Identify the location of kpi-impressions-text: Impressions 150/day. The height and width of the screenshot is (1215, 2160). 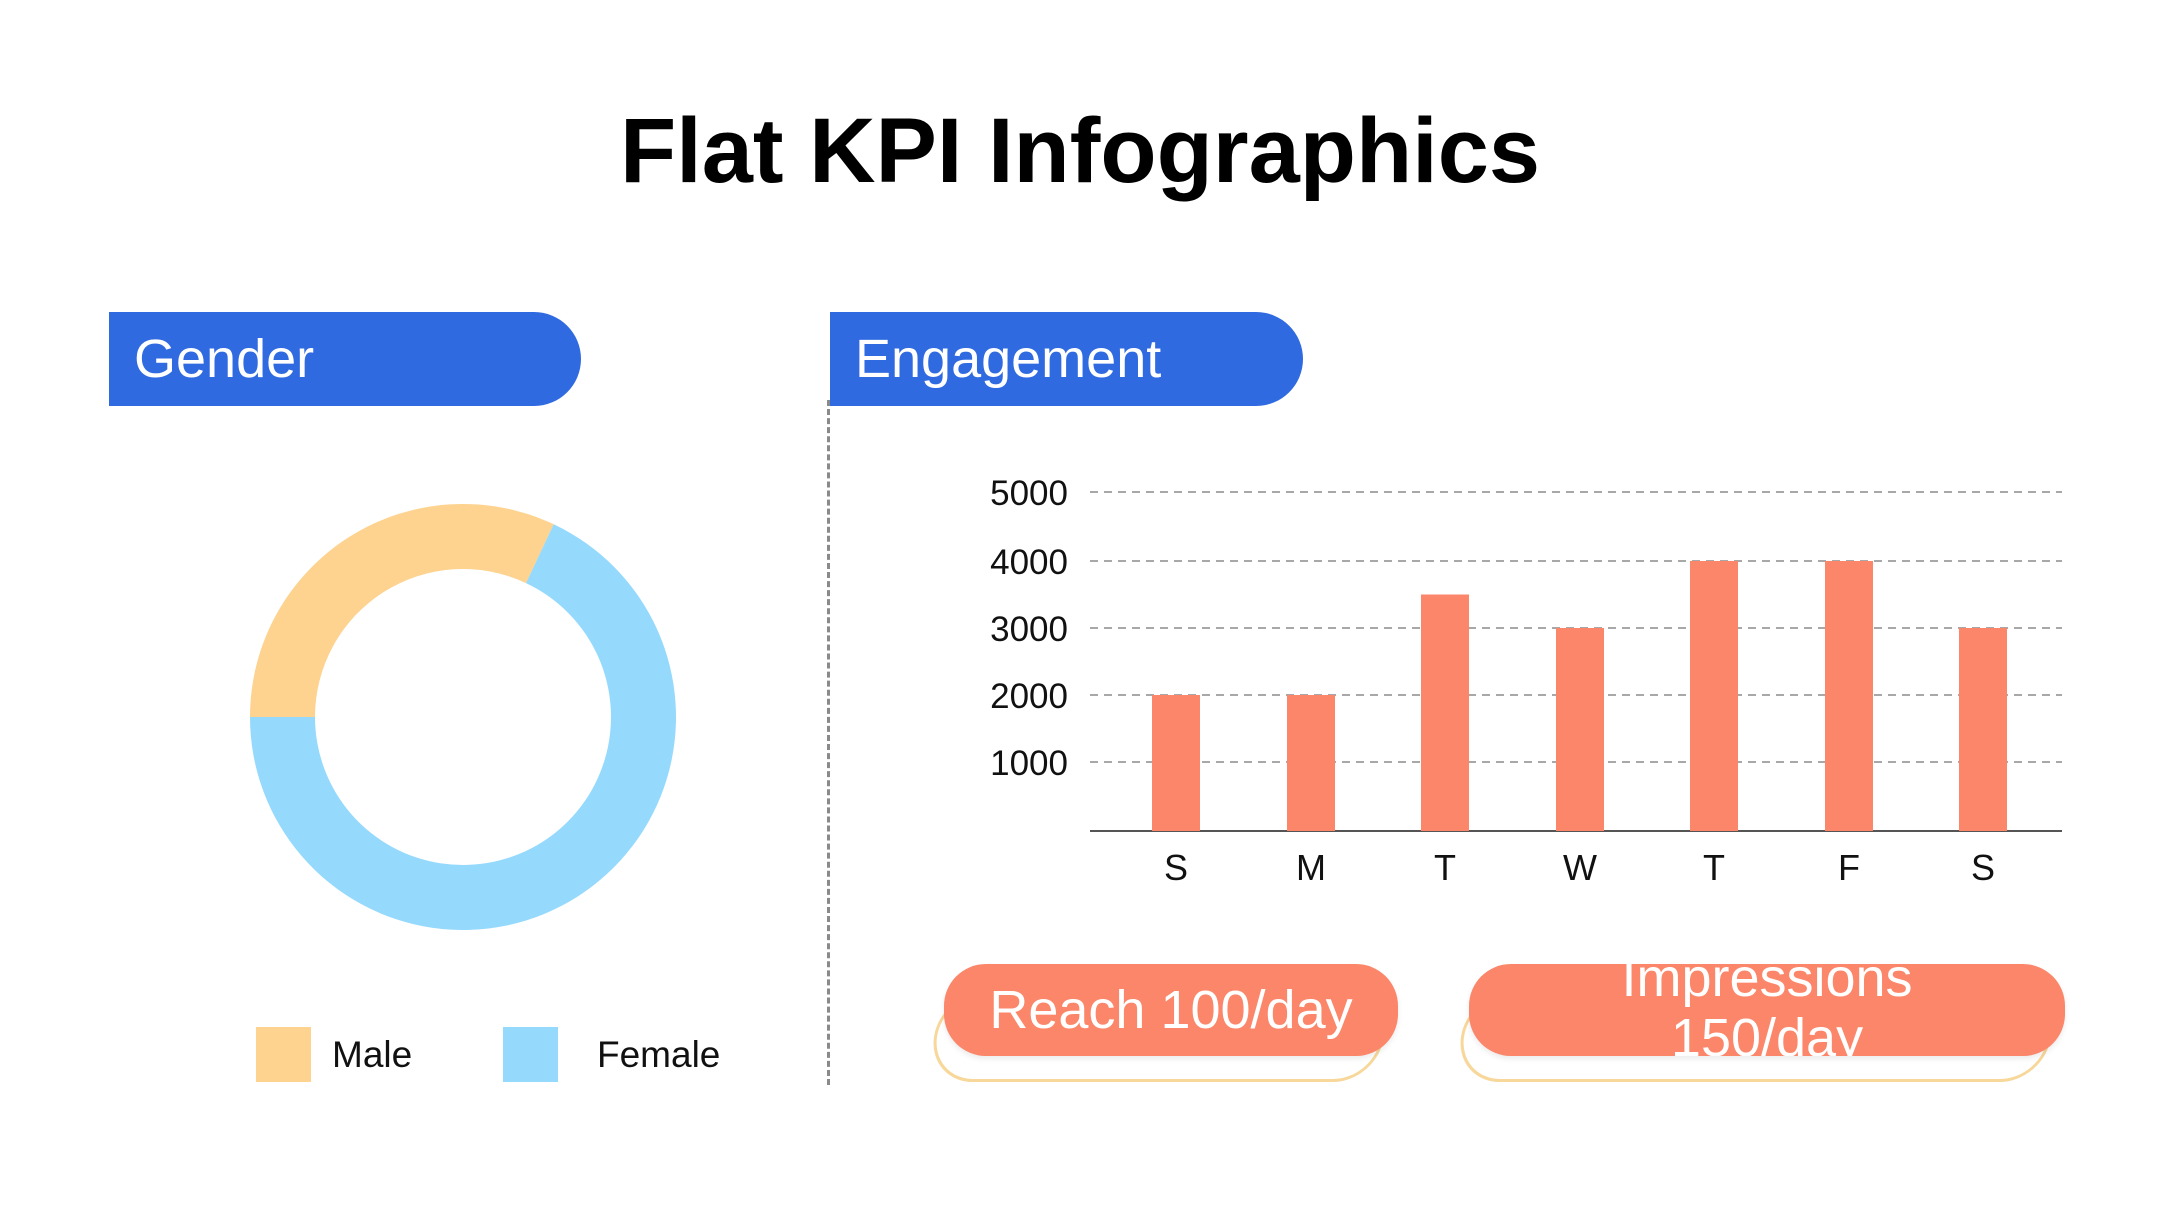
(1767, 1010).